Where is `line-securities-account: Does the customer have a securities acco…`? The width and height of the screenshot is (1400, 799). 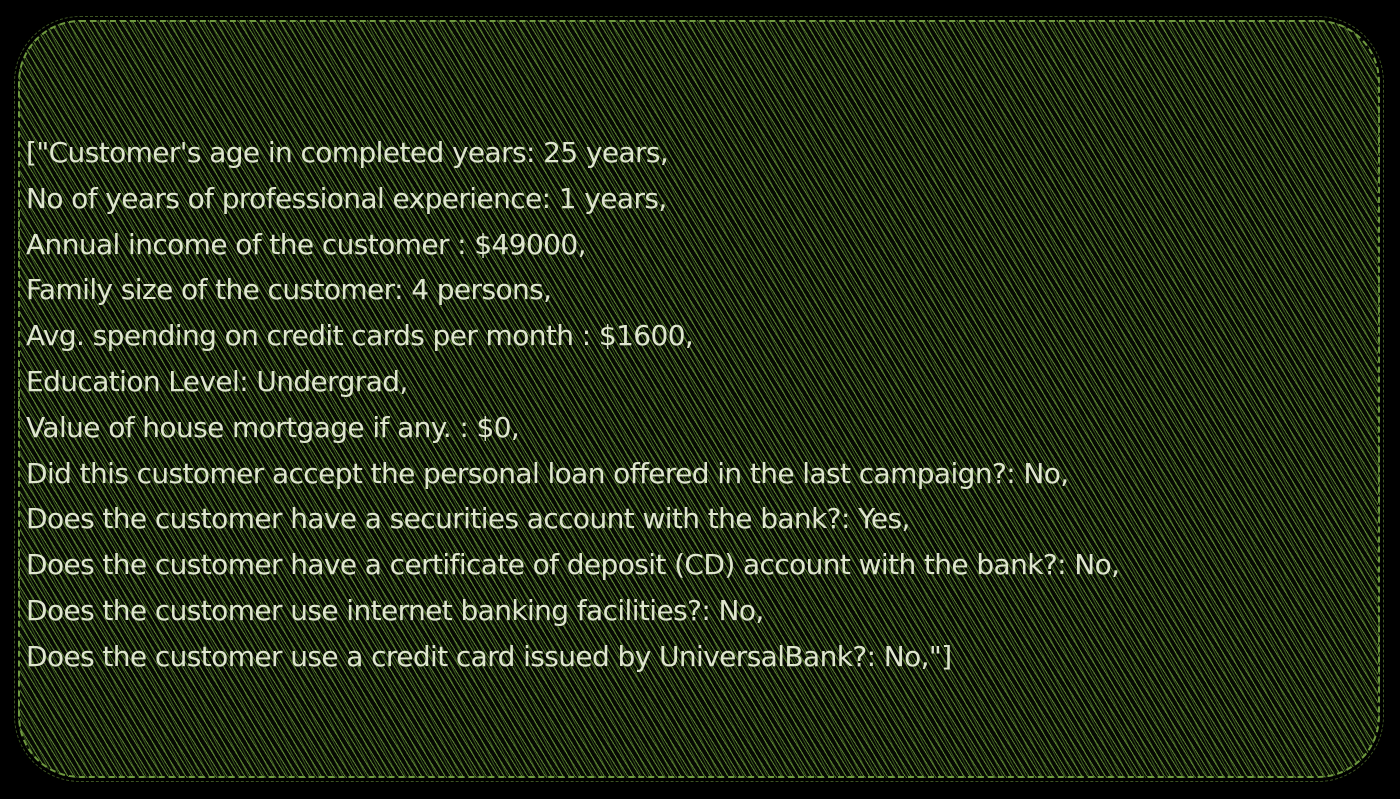
line-securities-account: Does the customer have a securities acco… is located at coordinates (468, 519).